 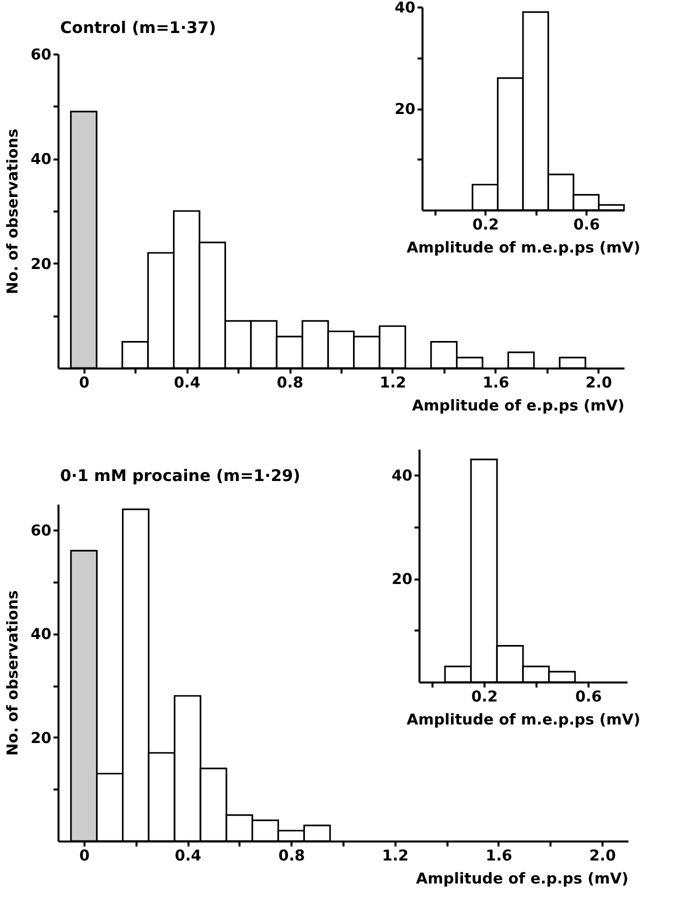 I want to click on chart-title: 0·1 mM procaine (m=1·29), so click(x=180, y=475).